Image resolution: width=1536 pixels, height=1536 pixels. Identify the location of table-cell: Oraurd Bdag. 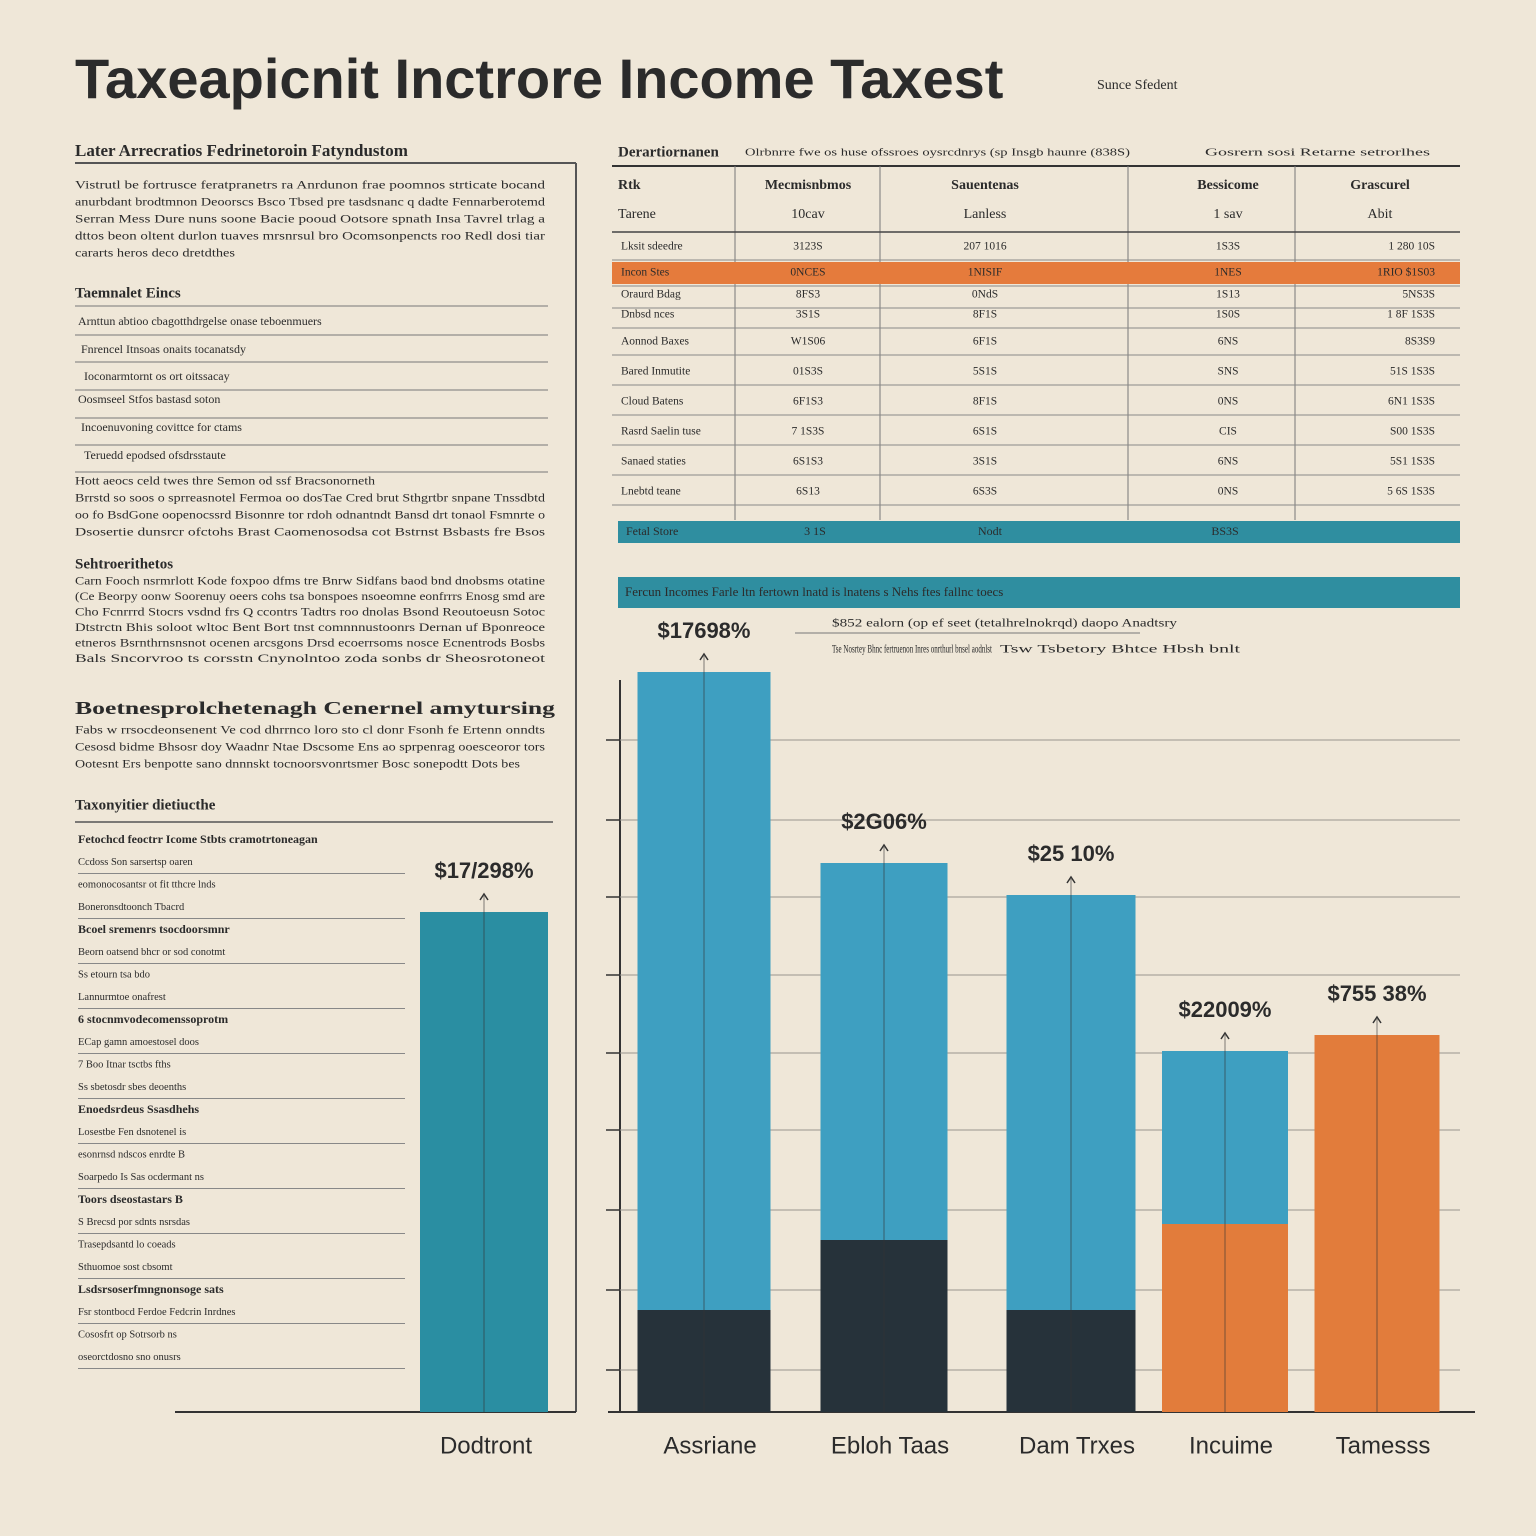
(651, 295).